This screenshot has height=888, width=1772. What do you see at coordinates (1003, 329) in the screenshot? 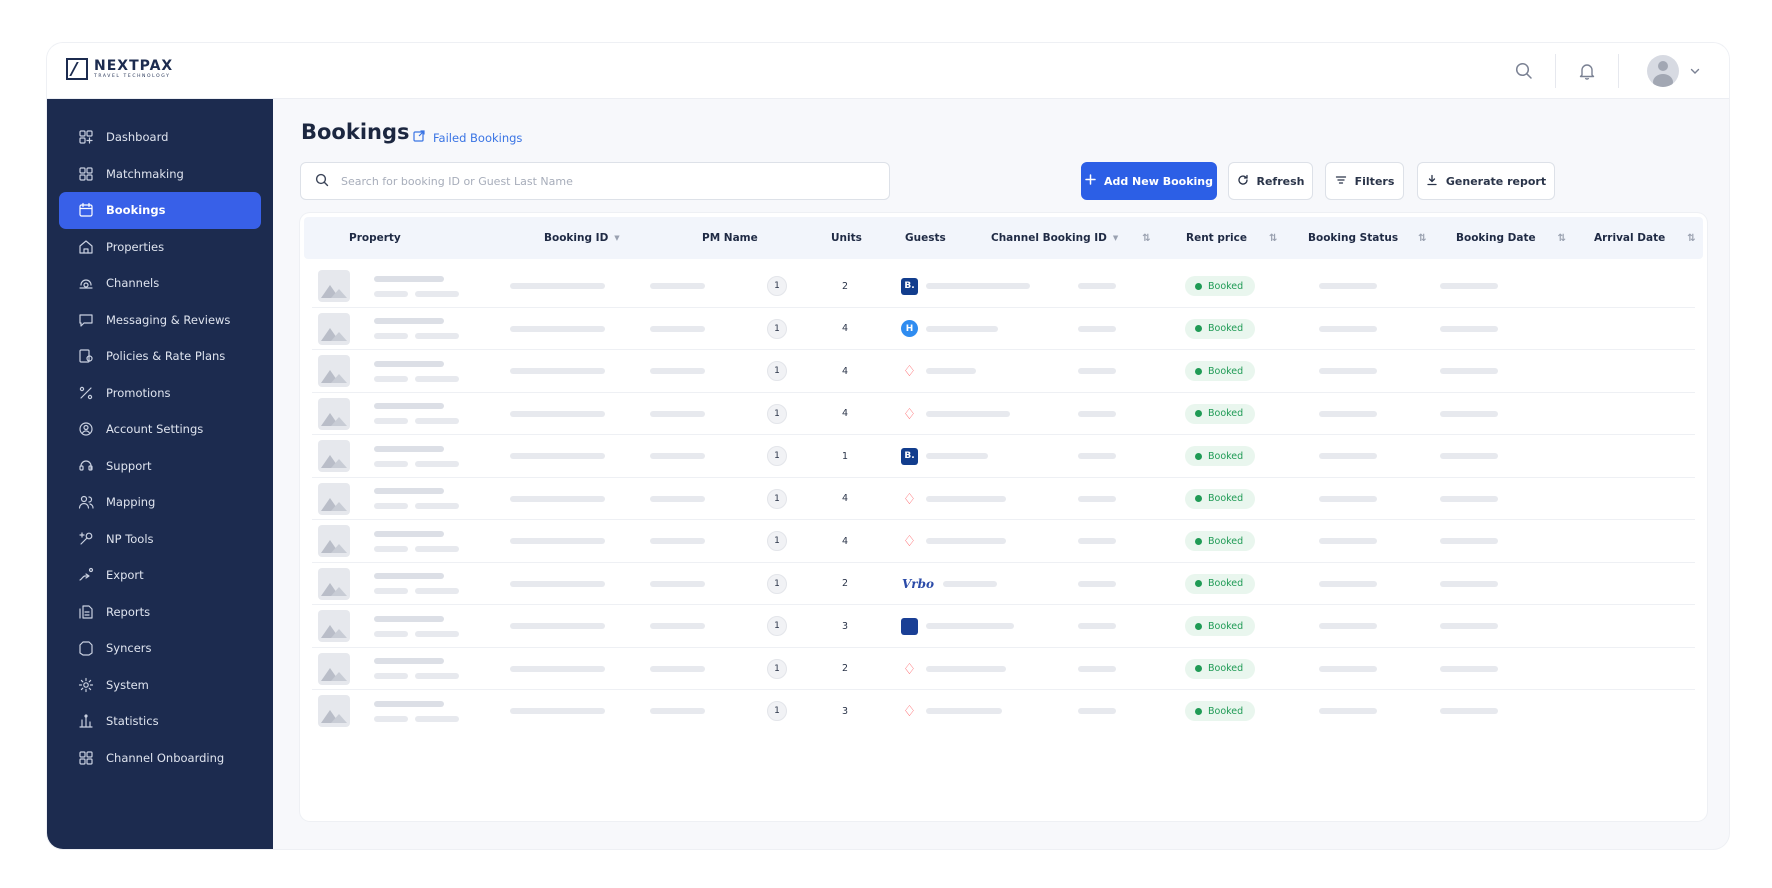
I see `table-row: 1 4 H Booked` at bounding box center [1003, 329].